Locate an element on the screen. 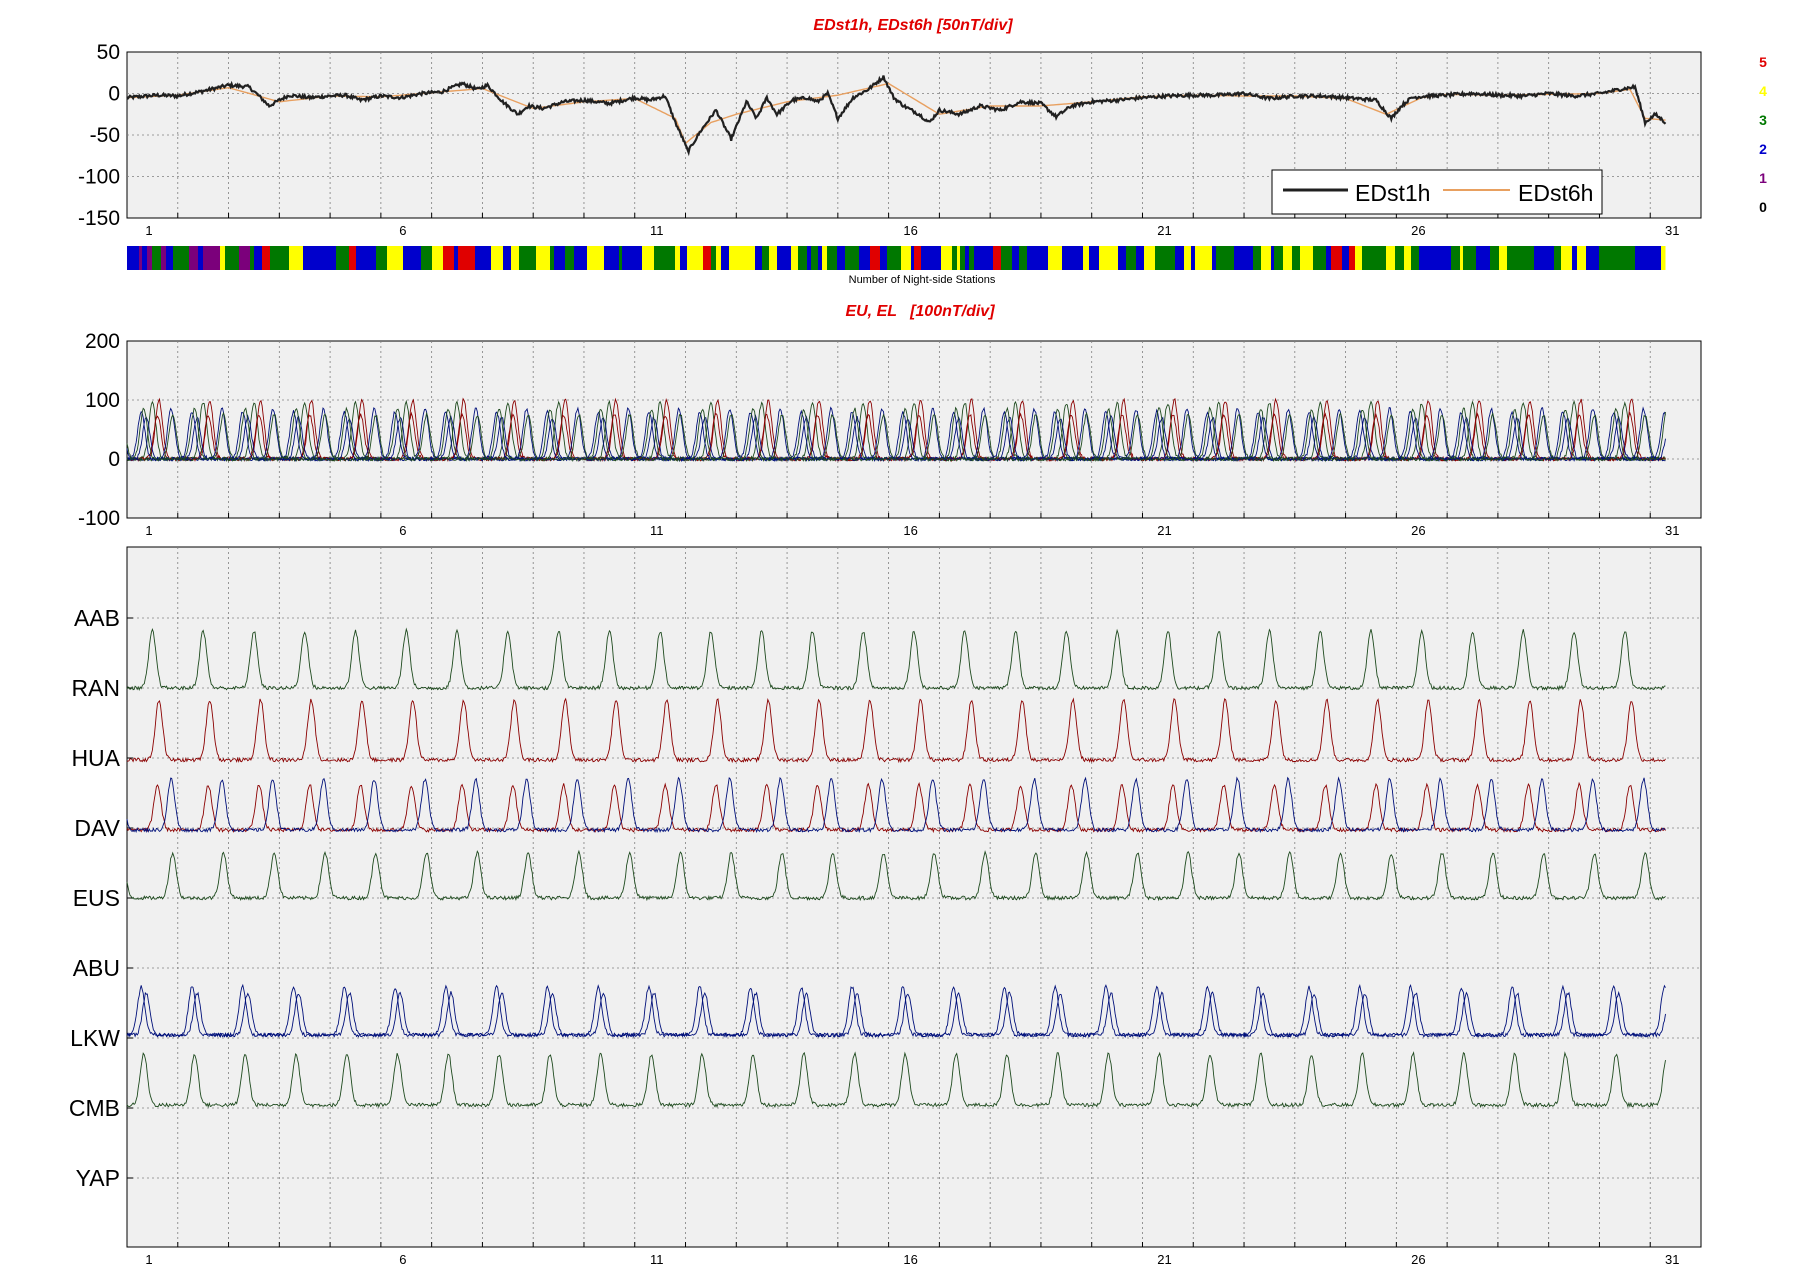  y-tick-label: 0 is located at coordinates (114, 459).